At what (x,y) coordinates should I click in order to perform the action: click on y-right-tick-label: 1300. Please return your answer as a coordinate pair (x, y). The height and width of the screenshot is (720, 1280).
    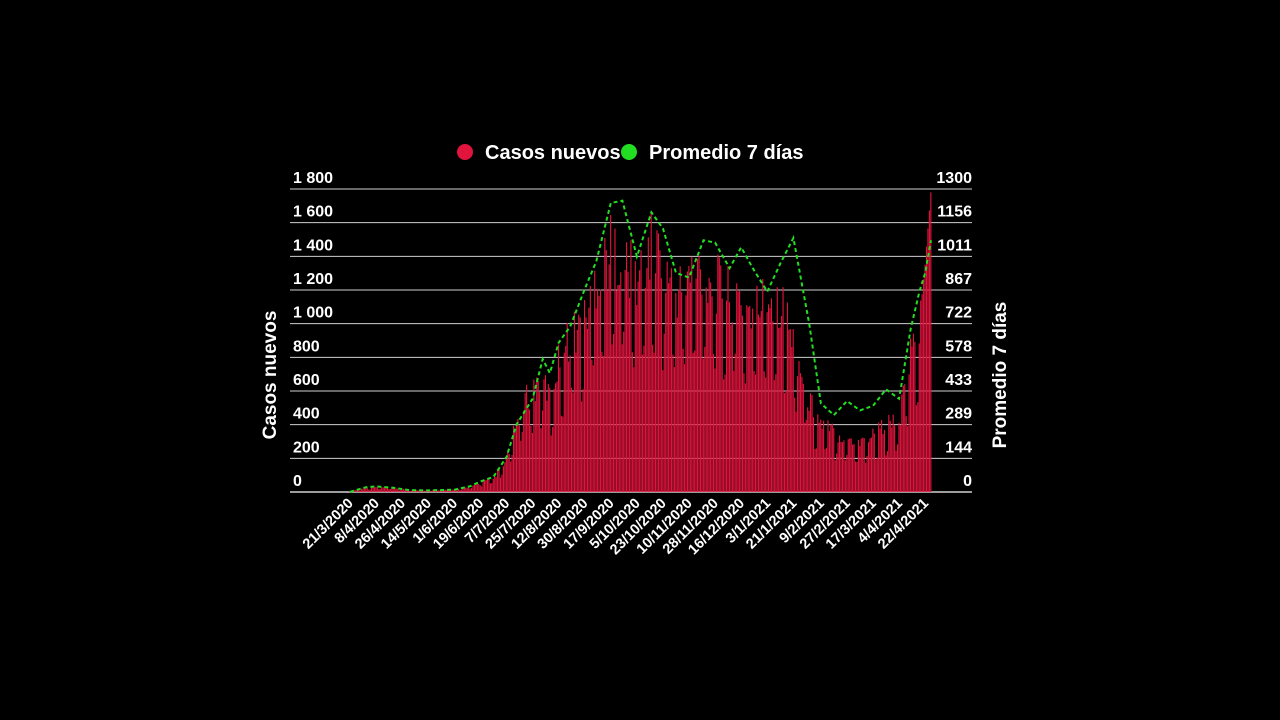
    Looking at the image, I should click on (954, 178).